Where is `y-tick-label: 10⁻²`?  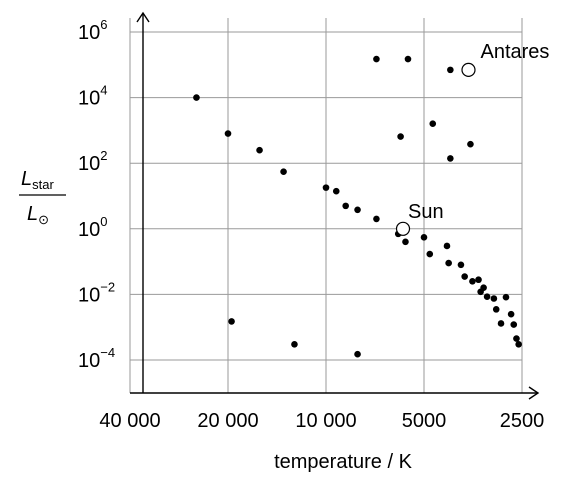 y-tick-label: 10⁻² is located at coordinates (96, 292).